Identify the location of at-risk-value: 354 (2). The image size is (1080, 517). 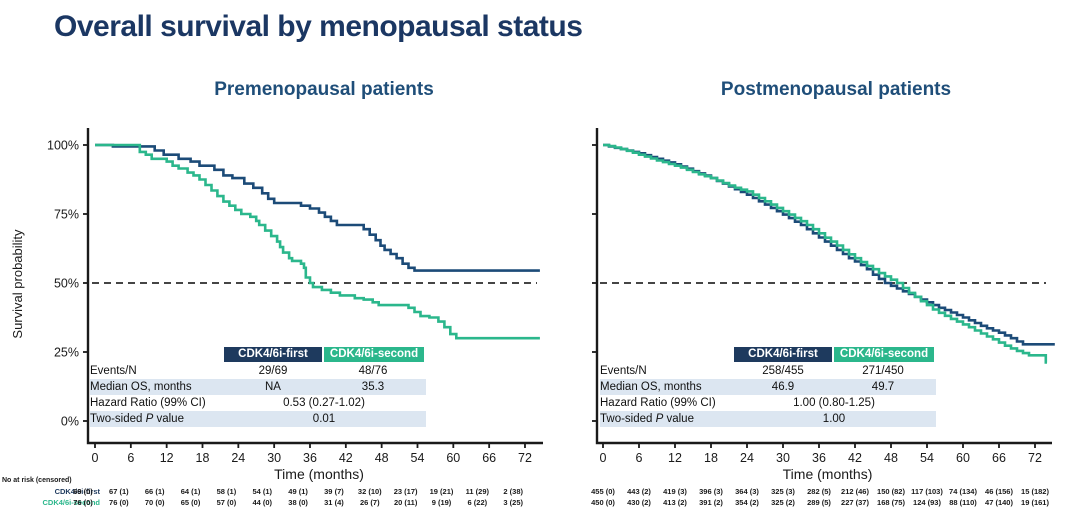
(747, 502).